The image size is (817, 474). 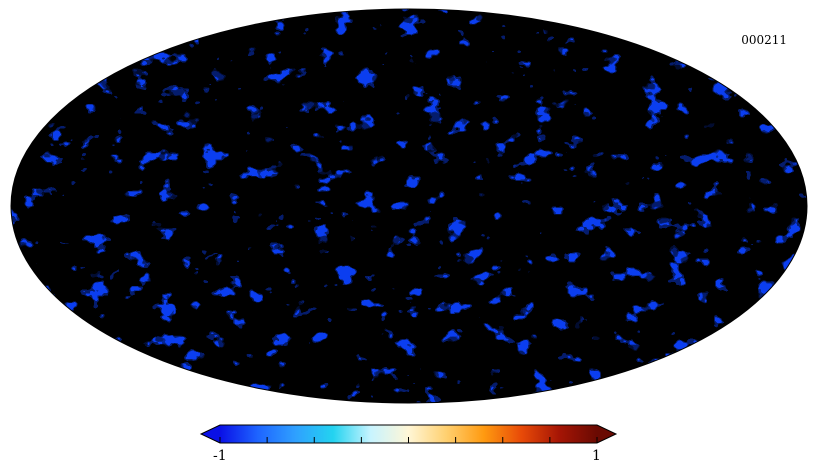 I want to click on colorbar-under-arrow, so click(x=210, y=434).